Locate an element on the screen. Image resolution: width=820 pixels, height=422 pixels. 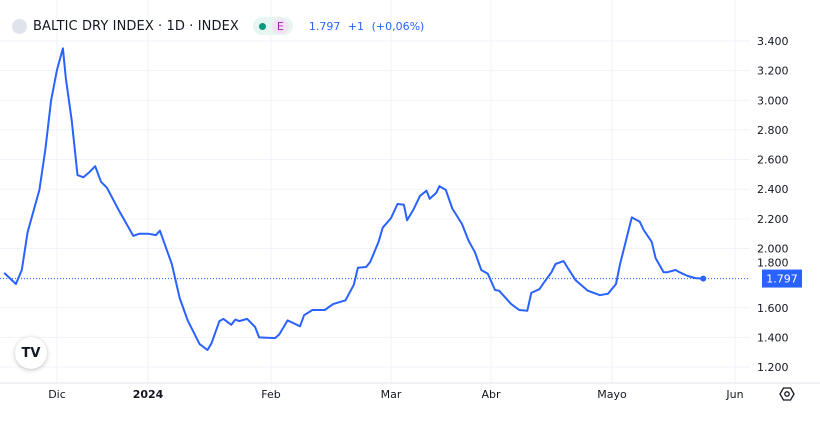
y-tick-label: 2.800 is located at coordinates (773, 130).